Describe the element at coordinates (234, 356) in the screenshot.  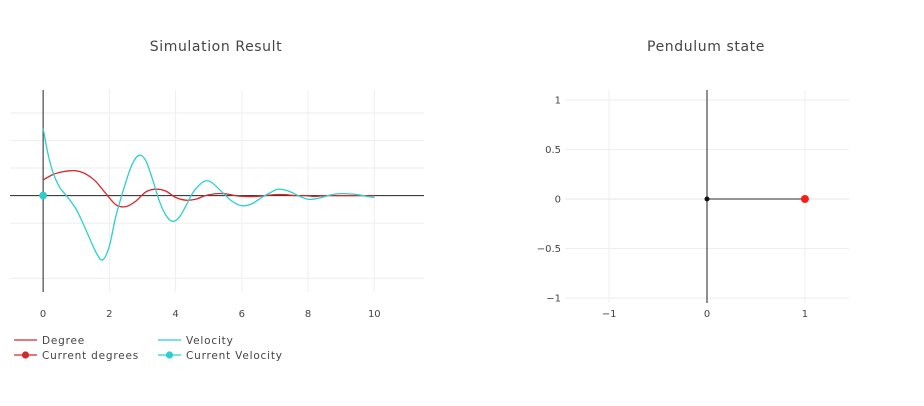
I see `legend-label-current-velocity: Current Velocity` at that location.